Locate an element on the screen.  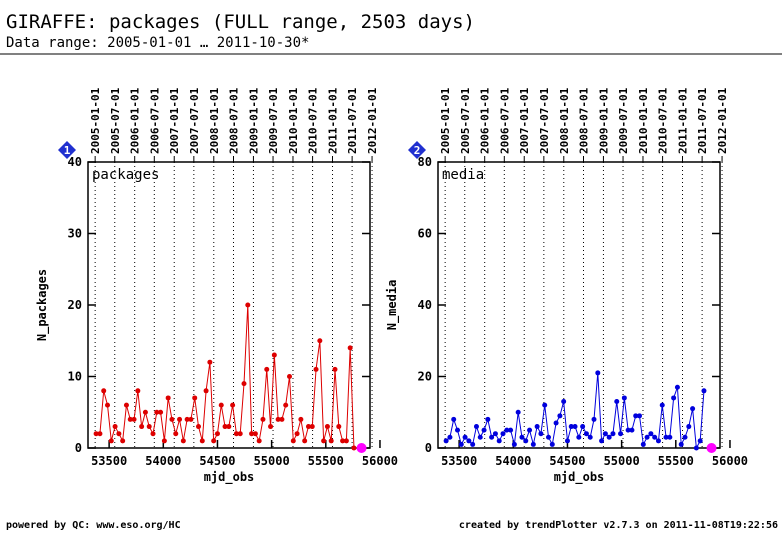
x-tick-label: 55000 is located at coordinates (272, 461).